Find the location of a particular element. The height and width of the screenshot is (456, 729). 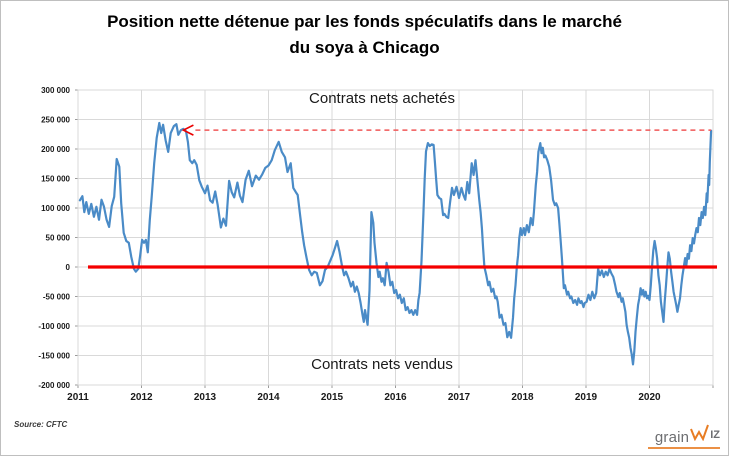

svg-text: 2014 is located at coordinates (268, 397).